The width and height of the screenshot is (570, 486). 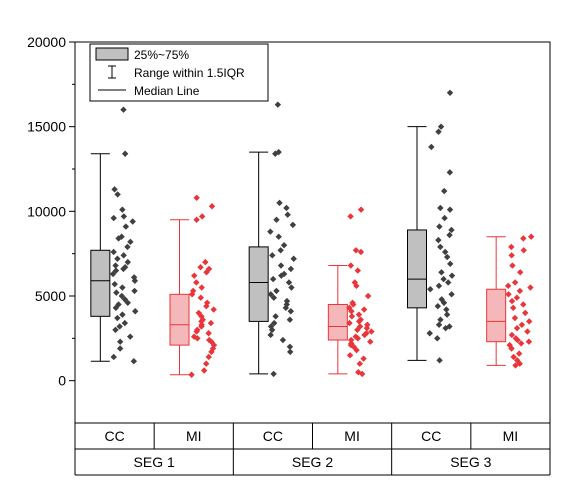 I want to click on y-tick-label: 20000, so click(x=46, y=42).